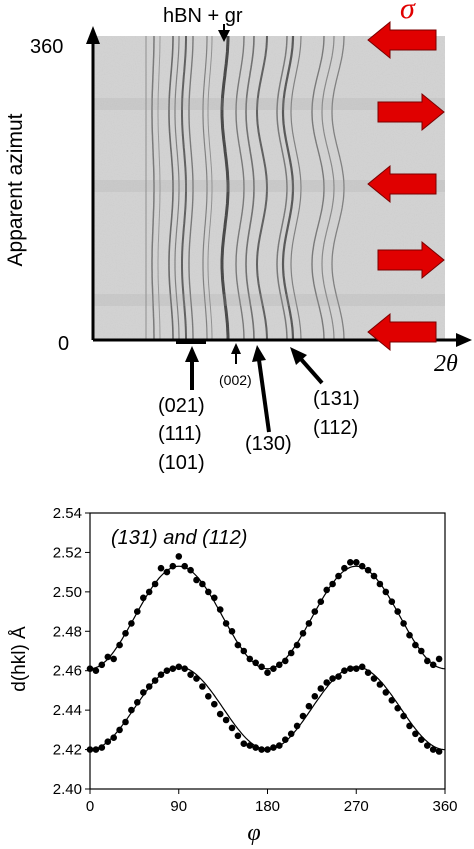 The width and height of the screenshot is (474, 849). I want to click on peak-label-101: (101), so click(181, 463).